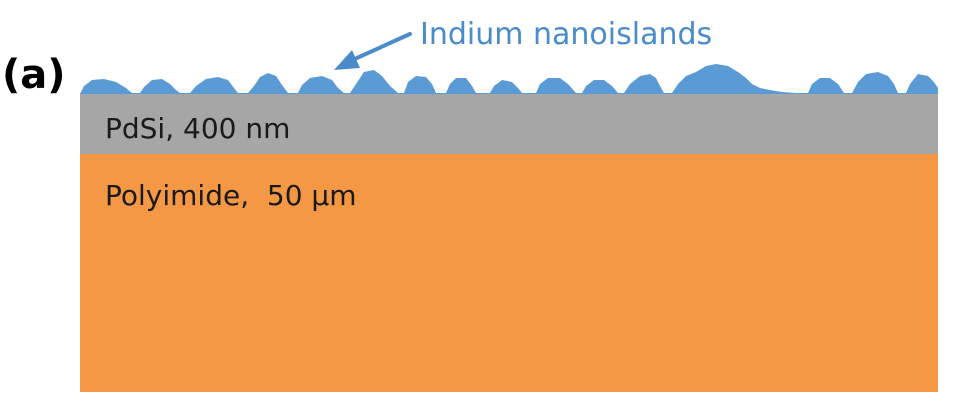  I want to click on panel-label: (a), so click(34, 75).